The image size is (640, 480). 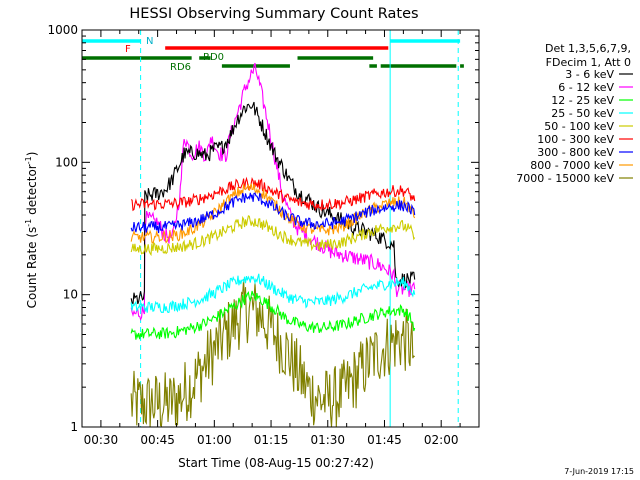 I want to click on annotation-n: N, so click(x=149, y=41).